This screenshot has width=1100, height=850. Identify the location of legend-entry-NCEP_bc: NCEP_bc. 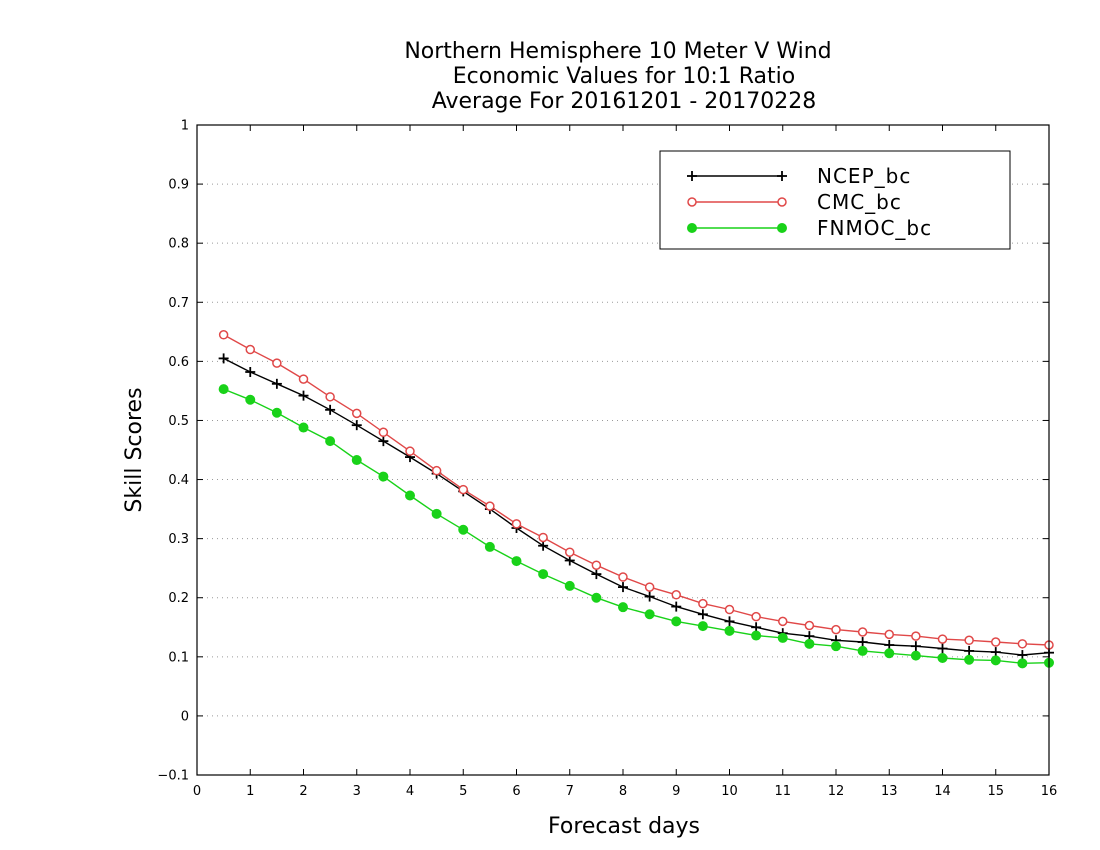
(798, 176).